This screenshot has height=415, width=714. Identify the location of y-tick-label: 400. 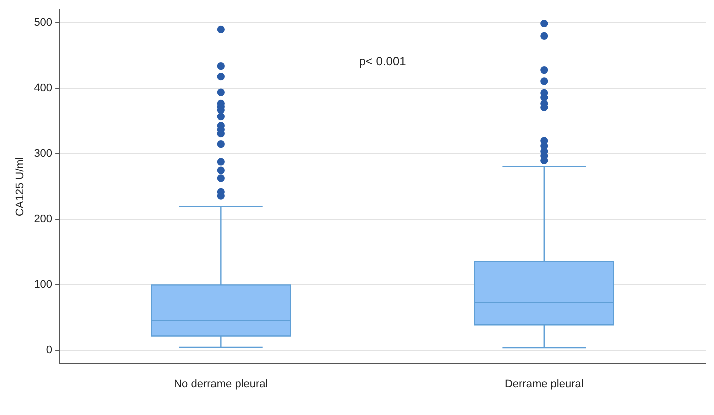
(43, 88).